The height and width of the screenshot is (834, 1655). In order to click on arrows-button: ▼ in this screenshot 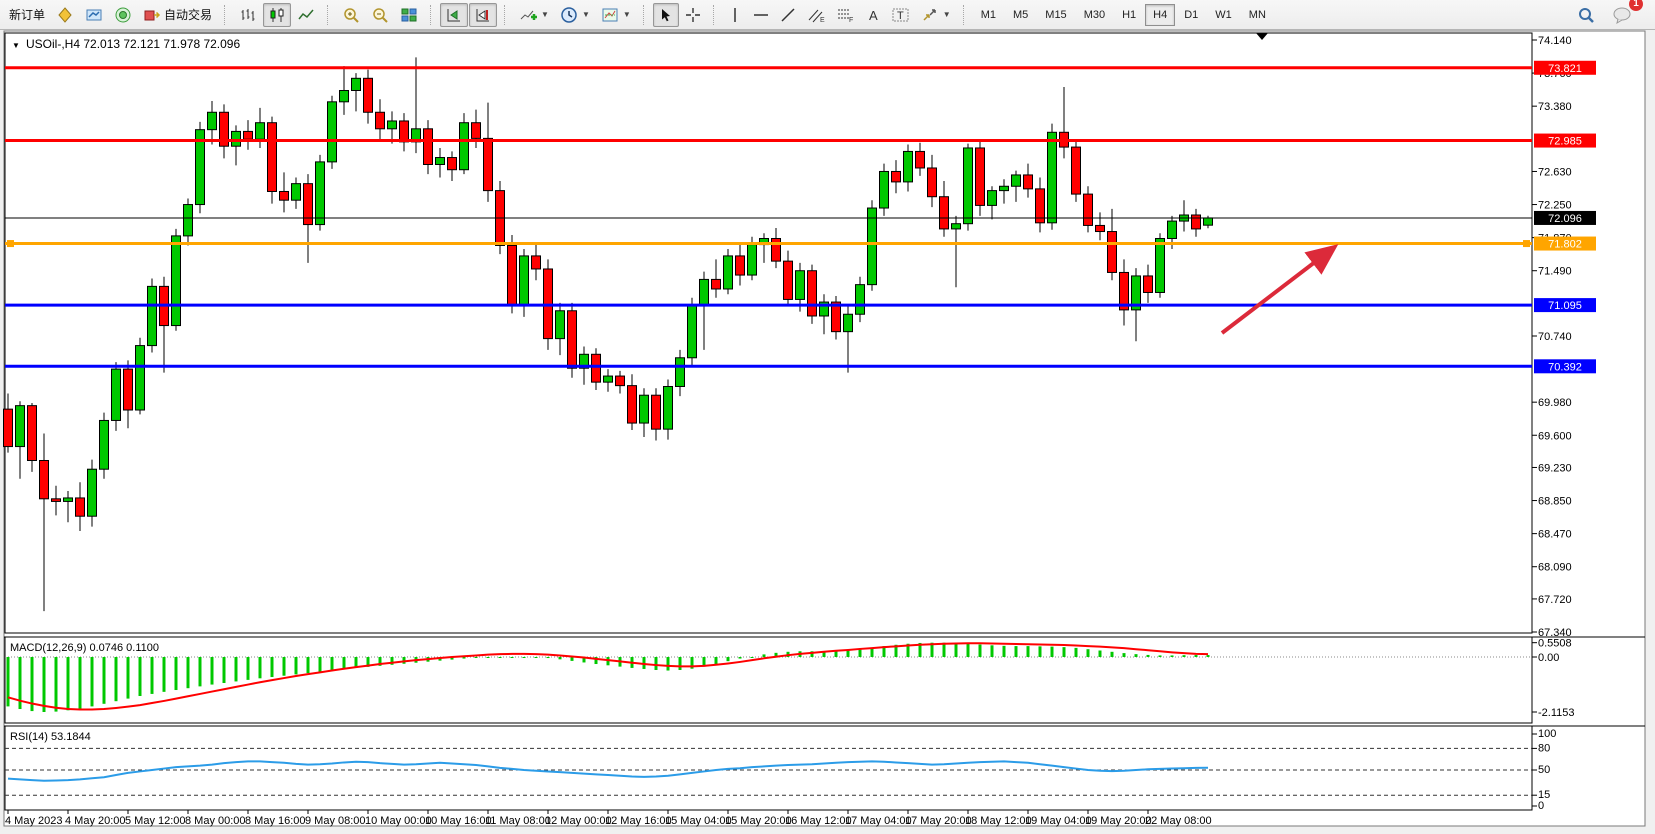, I will do `click(936, 15)`.